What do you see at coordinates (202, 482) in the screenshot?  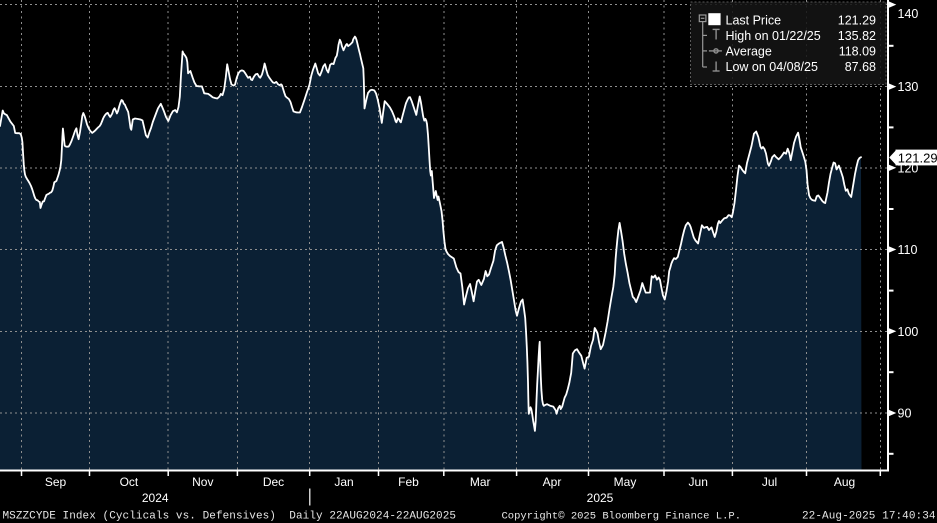 I see `svg-text: Nov` at bounding box center [202, 482].